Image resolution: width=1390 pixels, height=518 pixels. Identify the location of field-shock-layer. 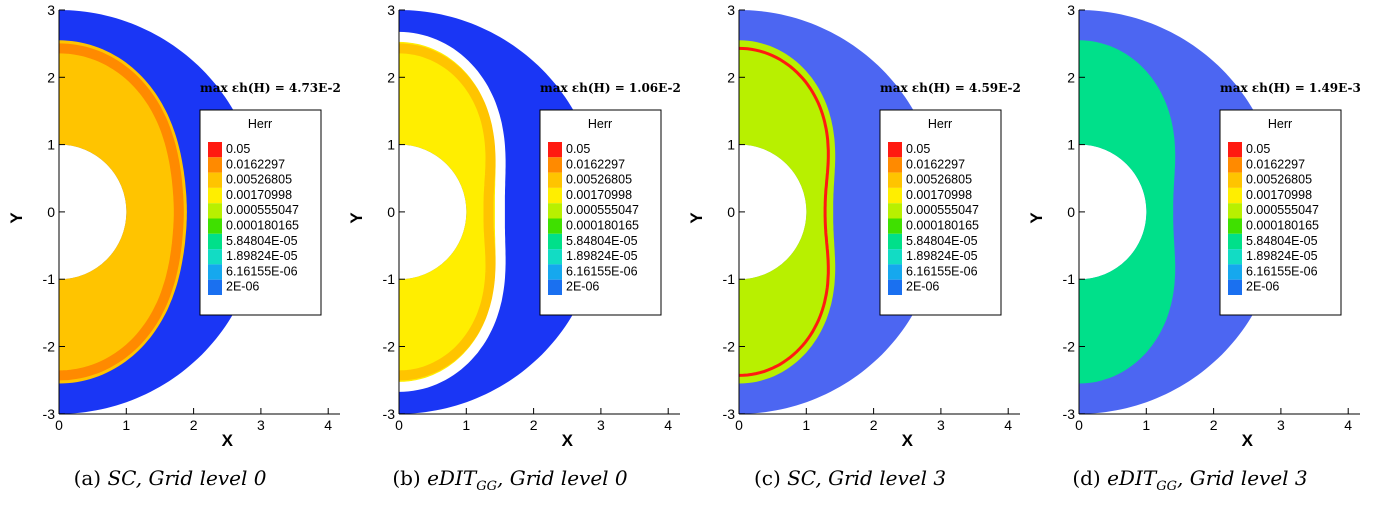
(1127, 212).